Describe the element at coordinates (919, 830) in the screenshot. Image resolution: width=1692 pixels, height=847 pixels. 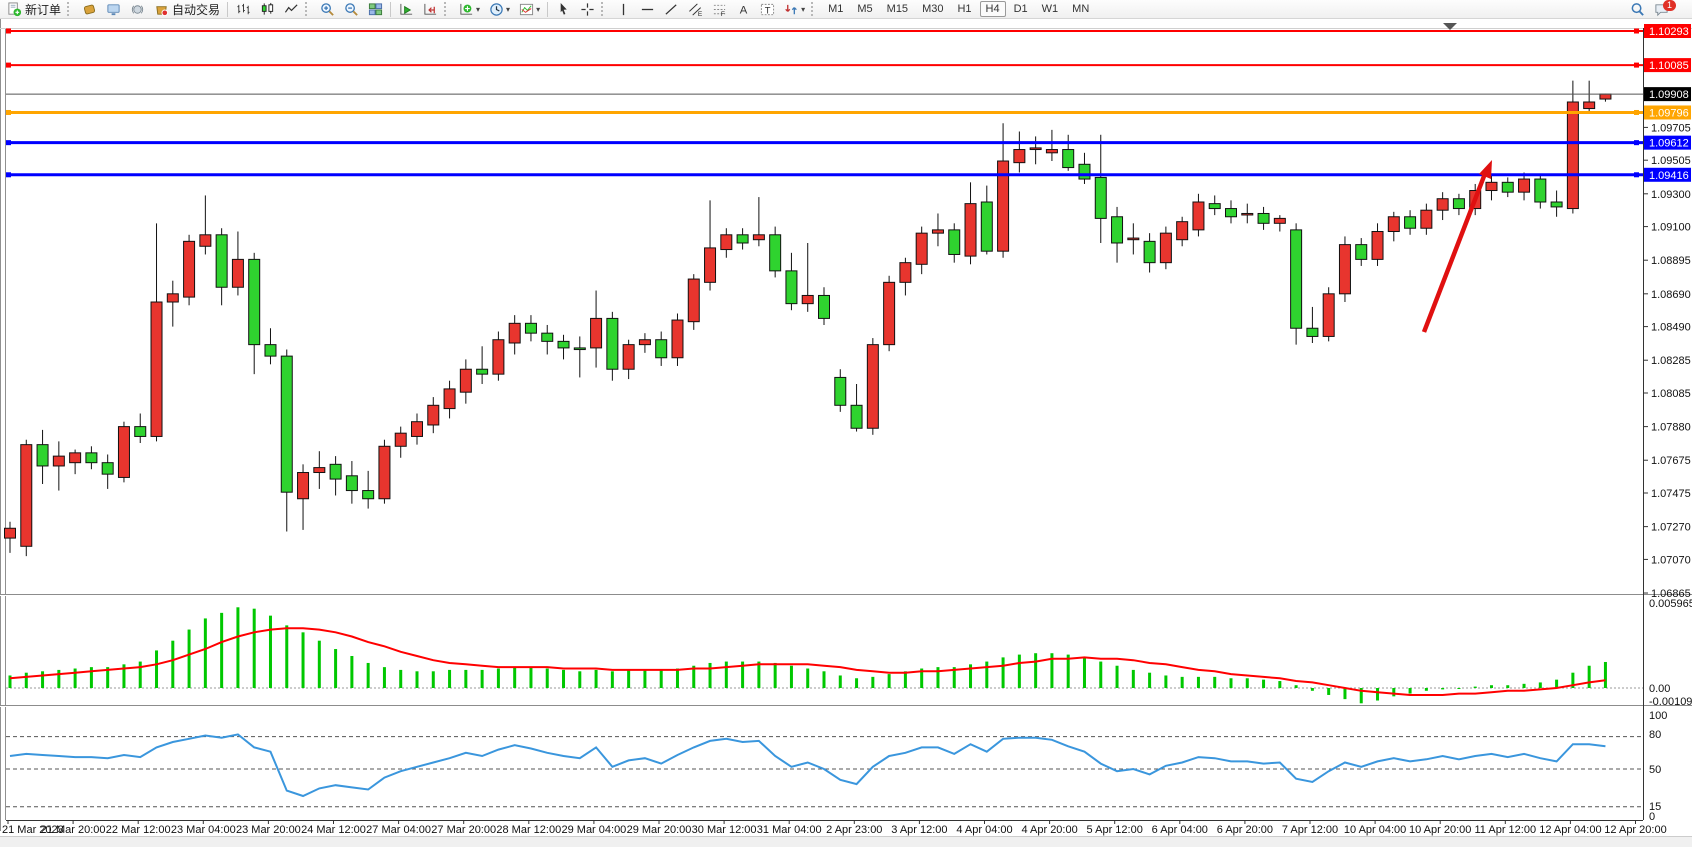
I see `svg-text: 3 Apr 12:00` at that location.